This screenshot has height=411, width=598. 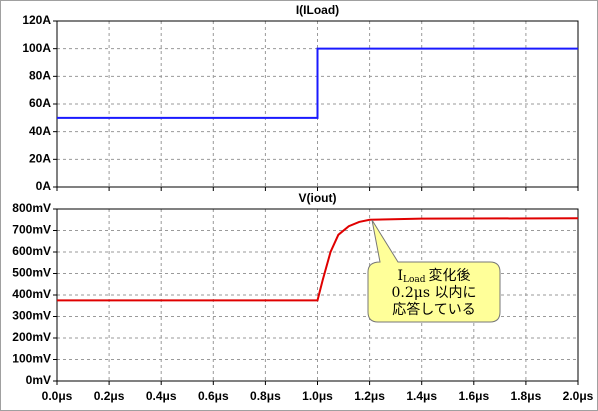 I want to click on x-tick-label: 2.0μs, so click(x=578, y=396).